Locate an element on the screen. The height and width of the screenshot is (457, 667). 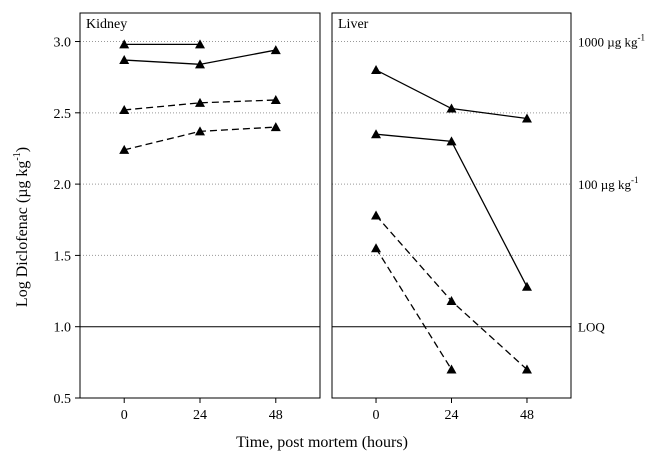
reference-label: LOQ is located at coordinates (591, 327).